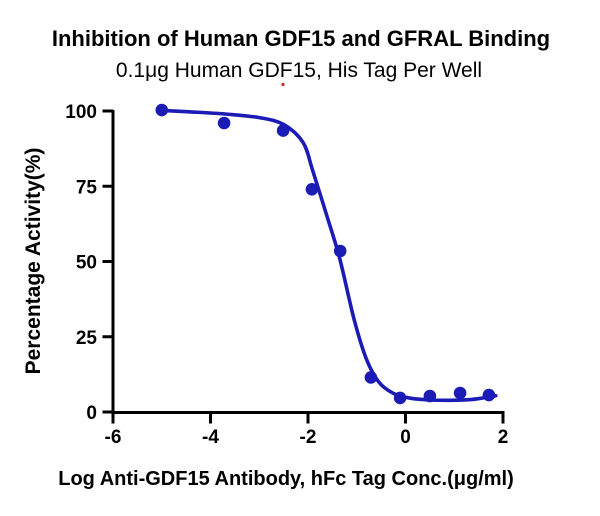 The height and width of the screenshot is (516, 600). I want to click on y-tick-label: 50, so click(86, 263).